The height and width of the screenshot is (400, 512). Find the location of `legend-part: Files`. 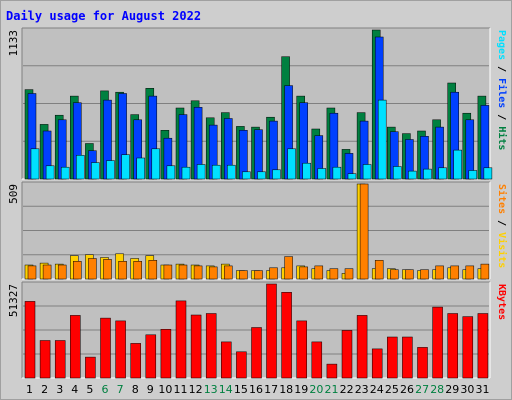

legend-part: Files is located at coordinates (502, 93).